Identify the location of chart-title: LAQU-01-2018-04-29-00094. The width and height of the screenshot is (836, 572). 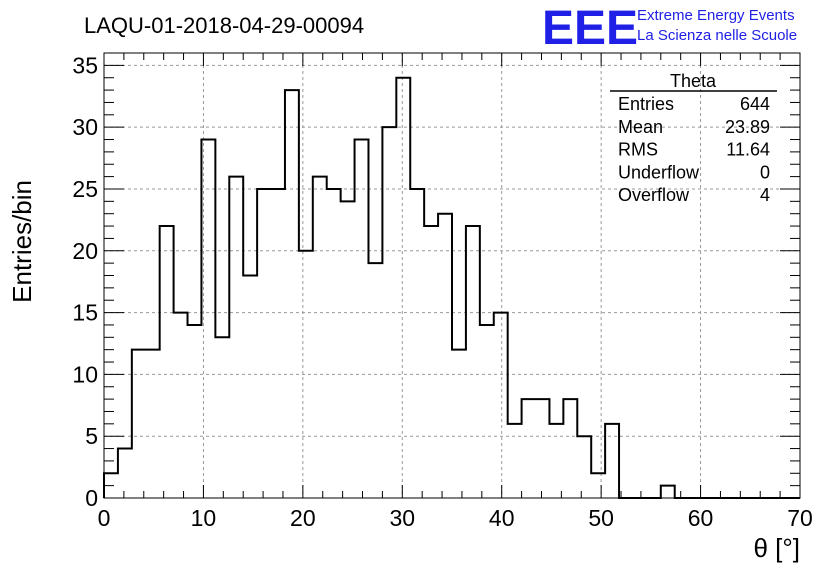
(224, 25).